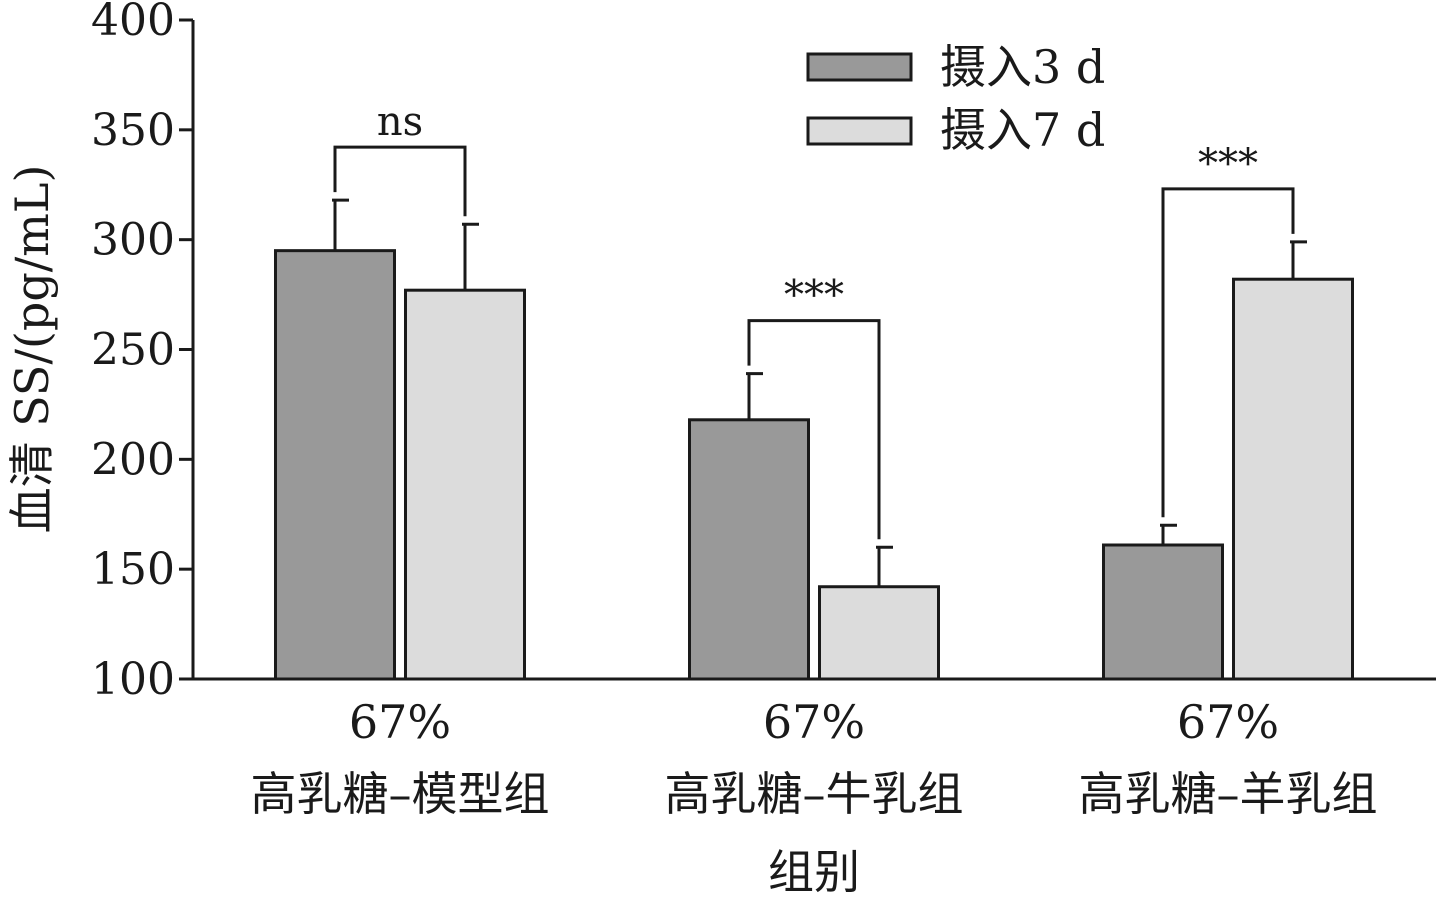 The image size is (1436, 900). Describe the element at coordinates (814, 872) in the screenshot. I see `x-axis-title: 组别` at that location.